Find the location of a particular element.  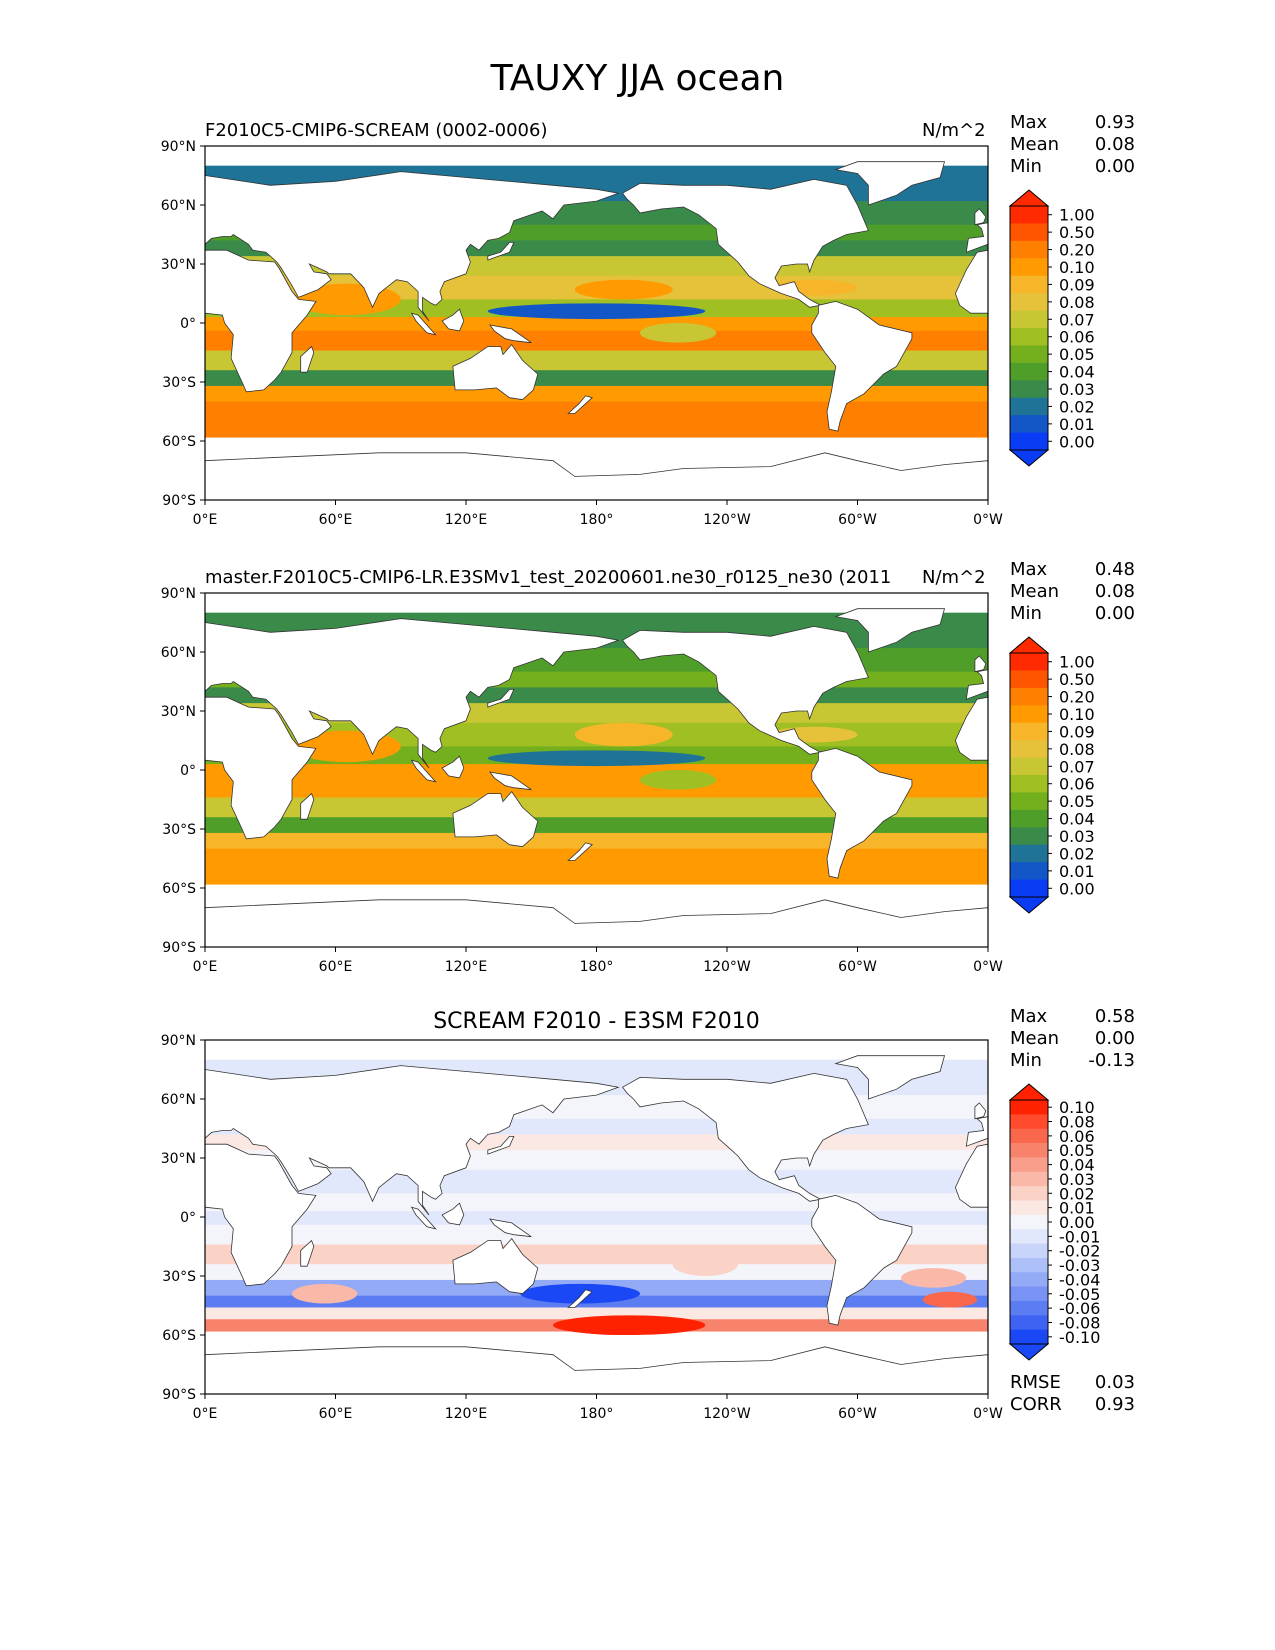

map-field is located at coordinates (596, 1217).